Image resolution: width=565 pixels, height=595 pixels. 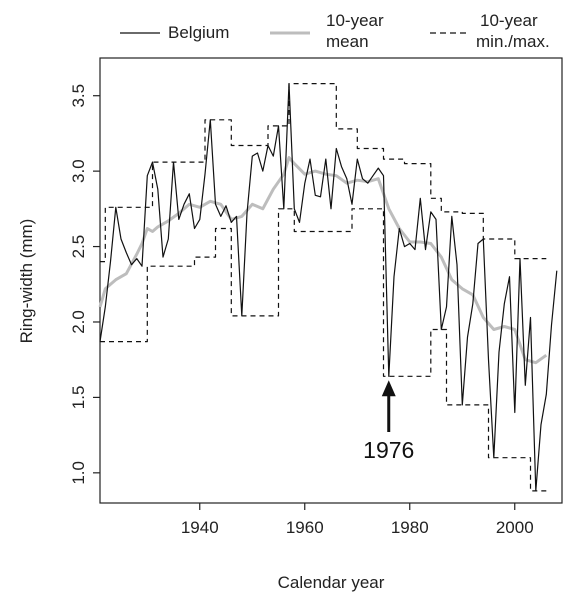 I want to click on annotation-arrow-head, so click(x=388, y=388).